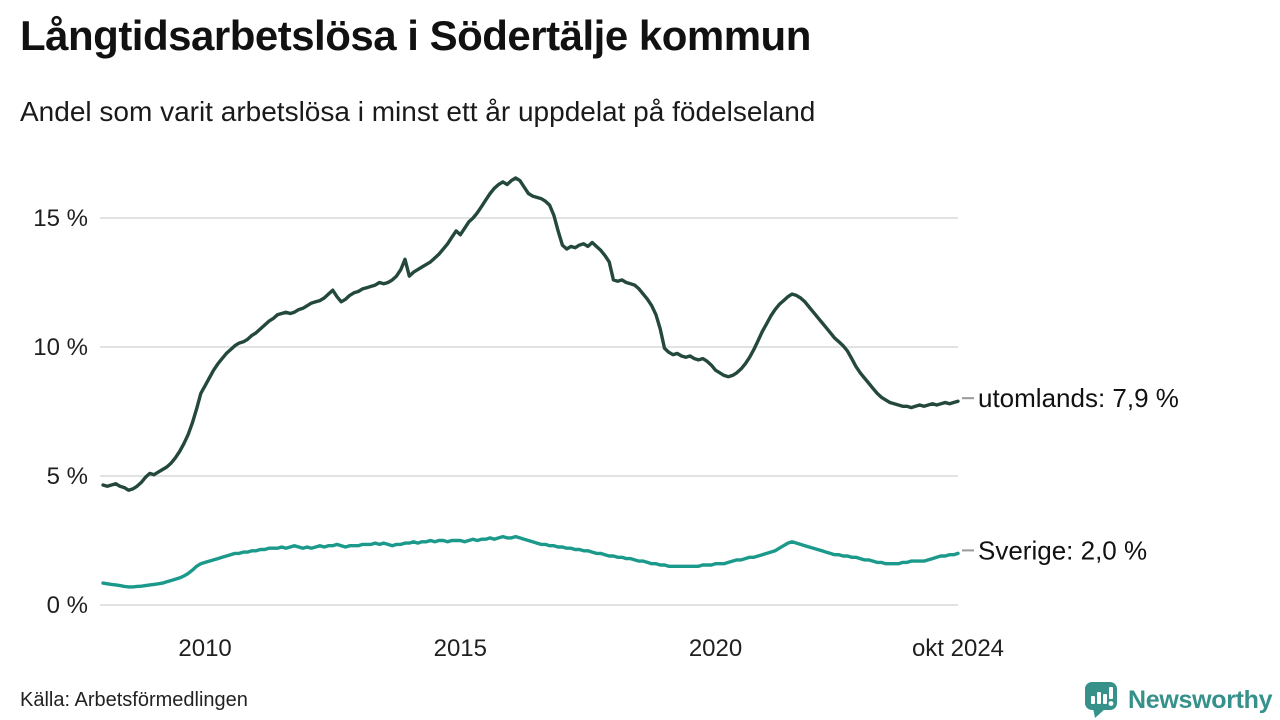 This screenshot has width=1280, height=720. I want to click on x-axis-tick-label: 2015, so click(460, 648).